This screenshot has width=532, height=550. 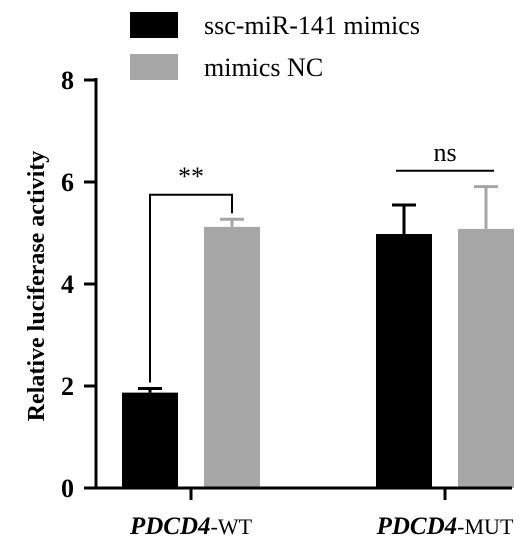 What do you see at coordinates (37, 286) in the screenshot?
I see `y-axis-label: Relative luciferase activity` at bounding box center [37, 286].